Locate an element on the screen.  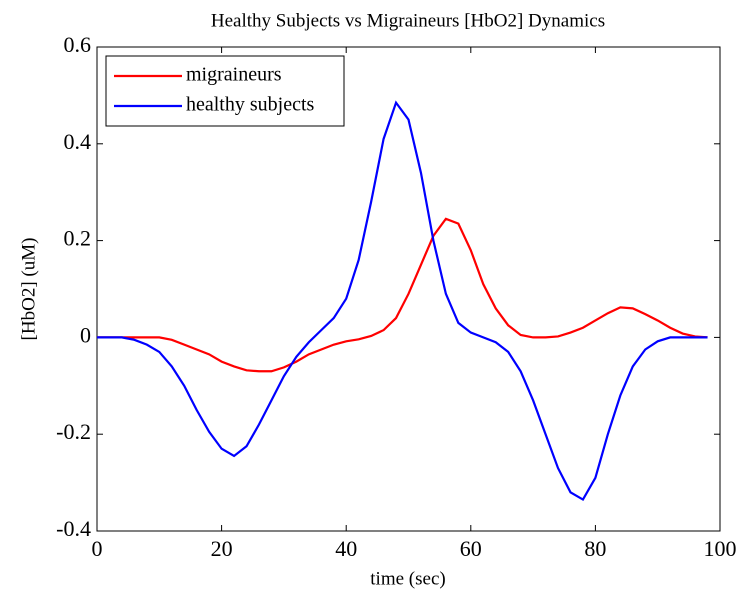
legend-box is located at coordinates (225, 91).